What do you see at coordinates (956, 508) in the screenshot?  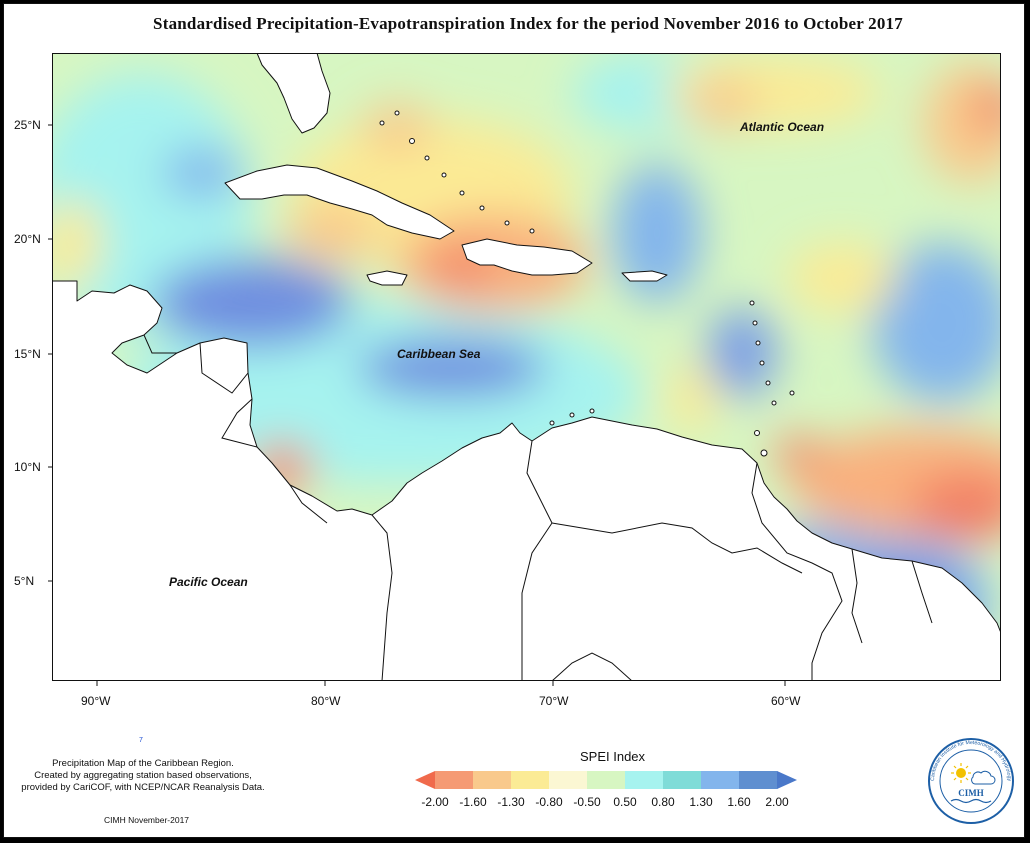 I see `field-red-atlantic-se` at bounding box center [956, 508].